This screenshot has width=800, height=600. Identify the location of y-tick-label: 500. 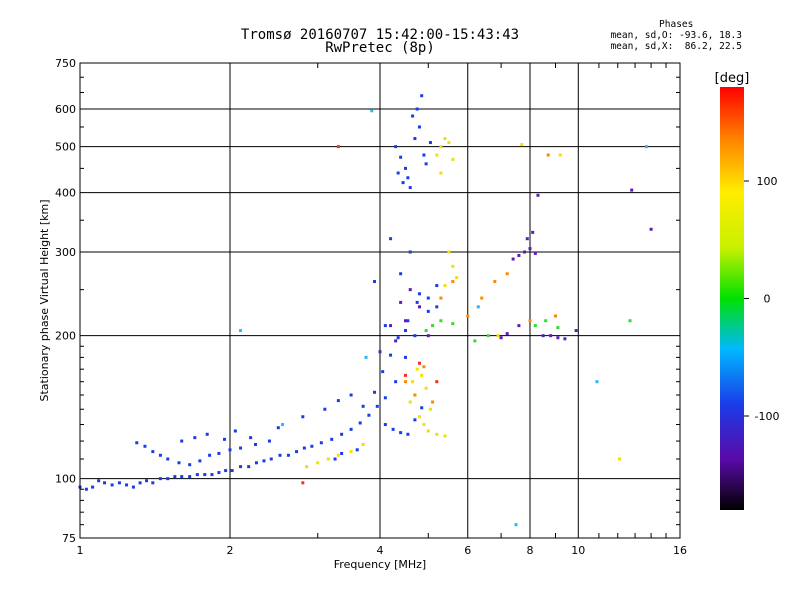
(65, 147).